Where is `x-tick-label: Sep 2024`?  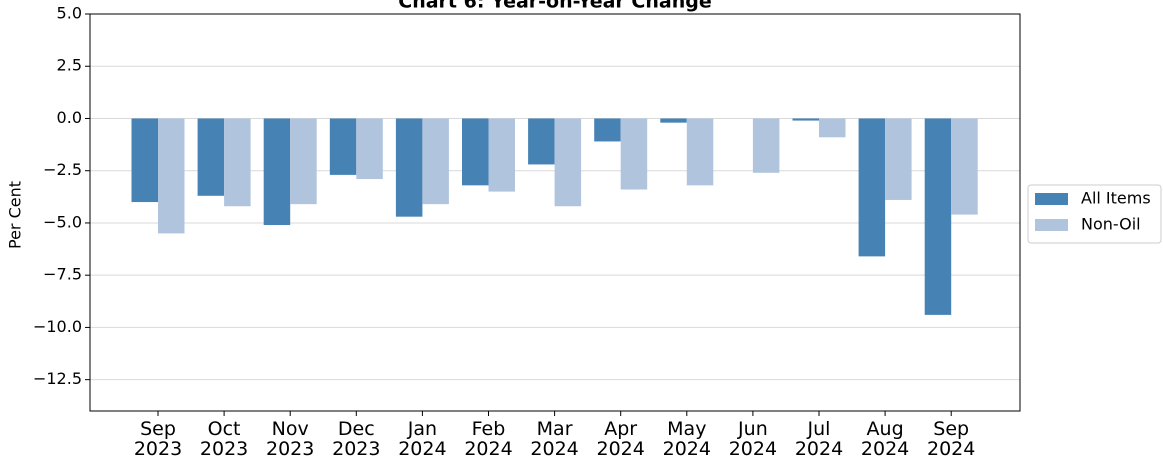 x-tick-label: Sep 2024 is located at coordinates (951, 439).